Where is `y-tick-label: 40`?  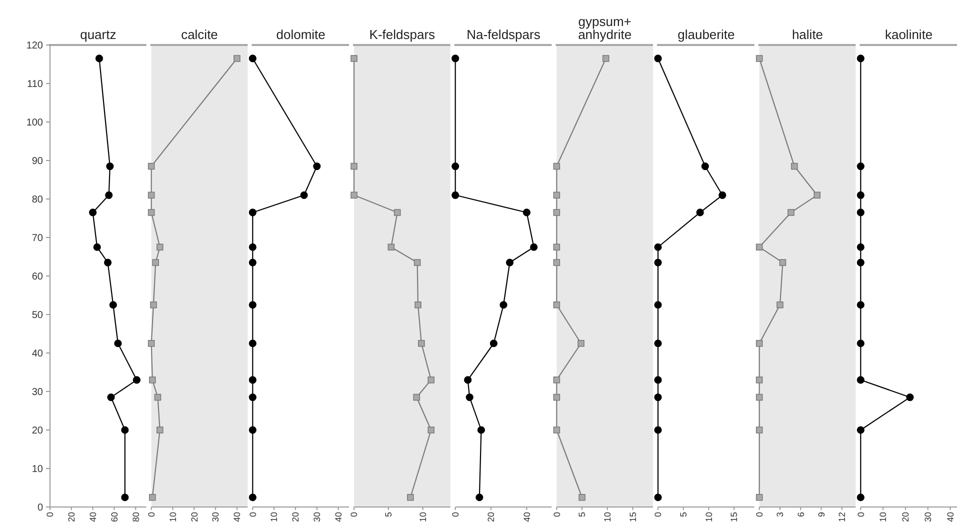 y-tick-label: 40 is located at coordinates (38, 354).